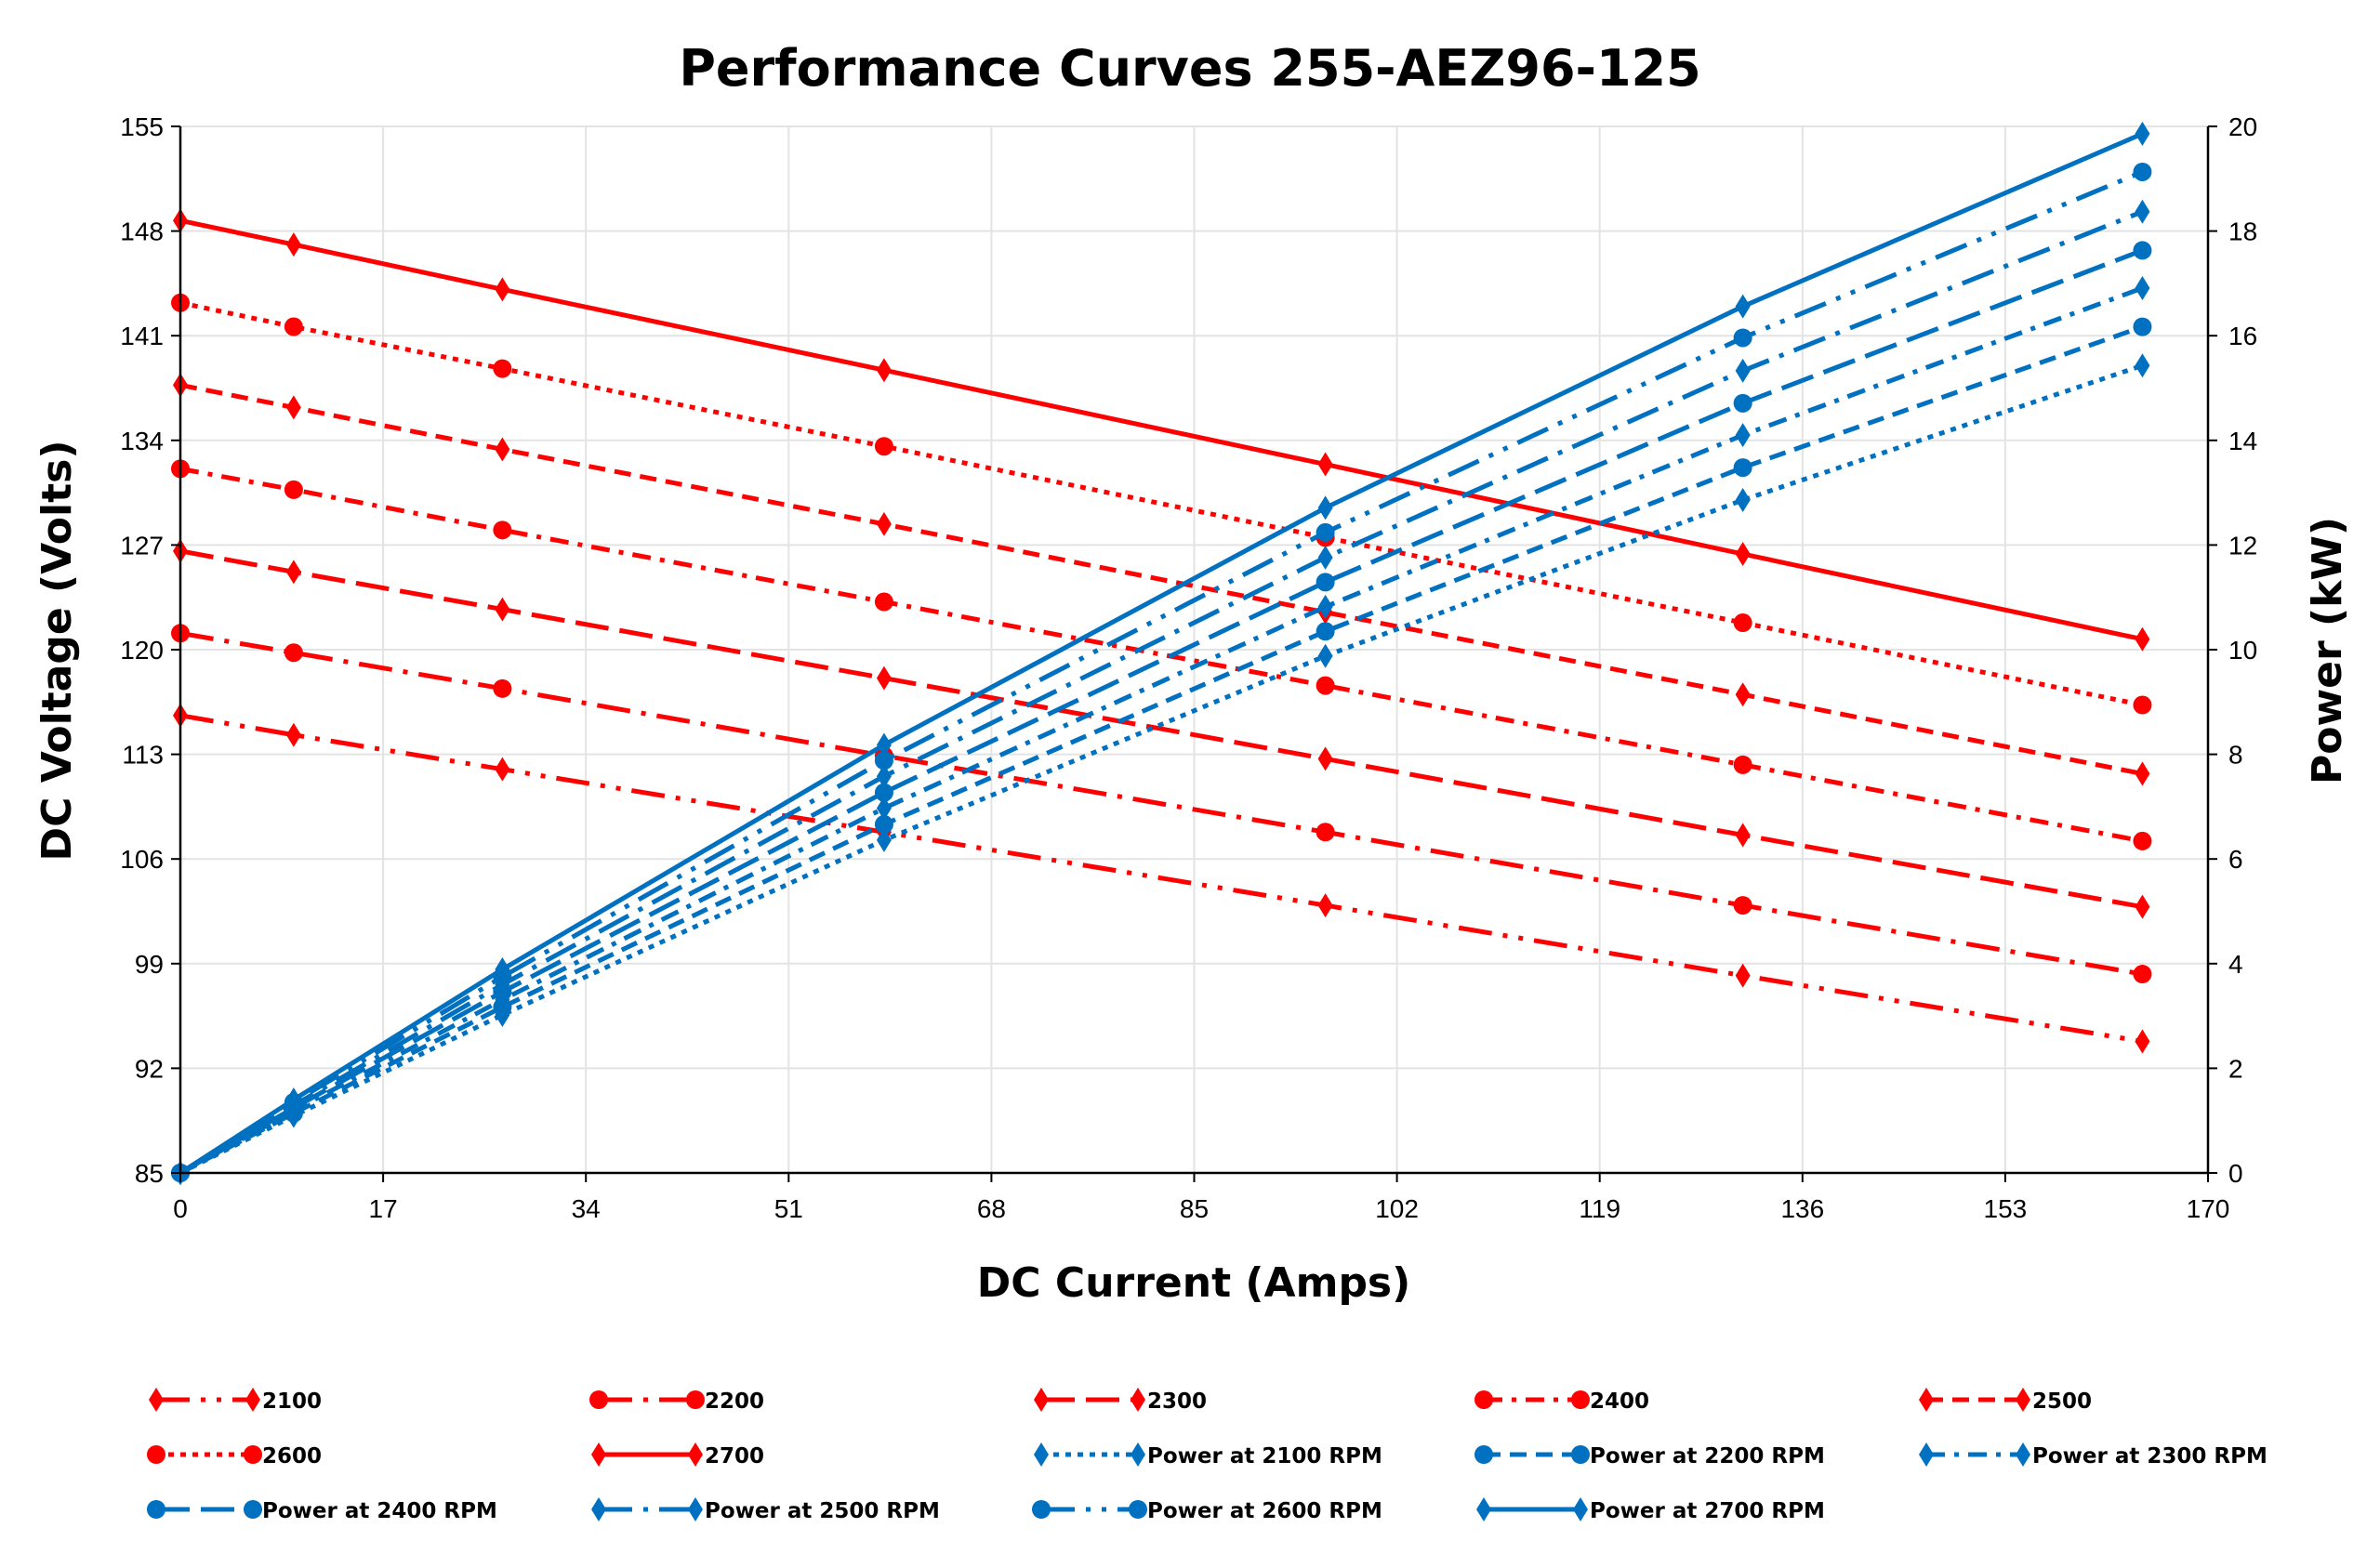 This screenshot has width=2380, height=1554. Describe the element at coordinates (676, 1401) in the screenshot. I see `legend-item: 2200` at that location.